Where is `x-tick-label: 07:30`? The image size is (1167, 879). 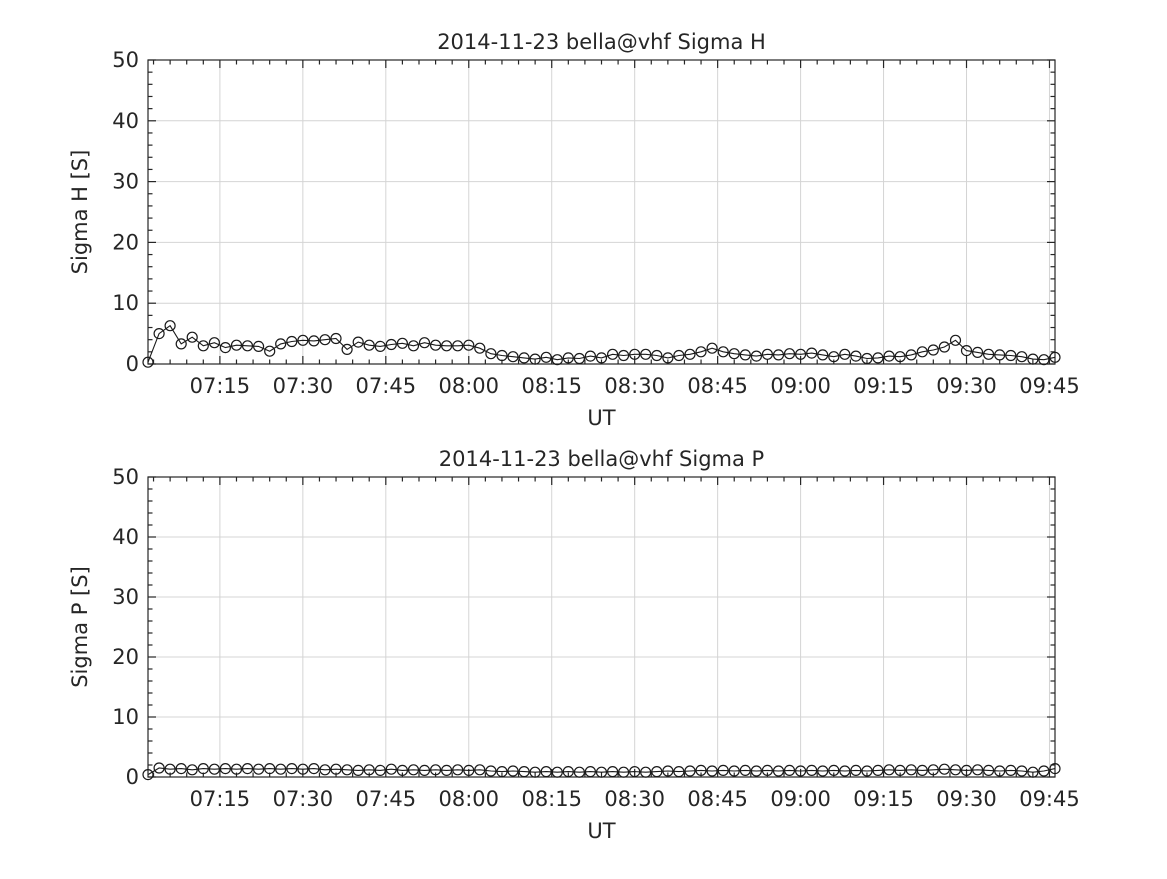 x-tick-label: 07:30 is located at coordinates (303, 799).